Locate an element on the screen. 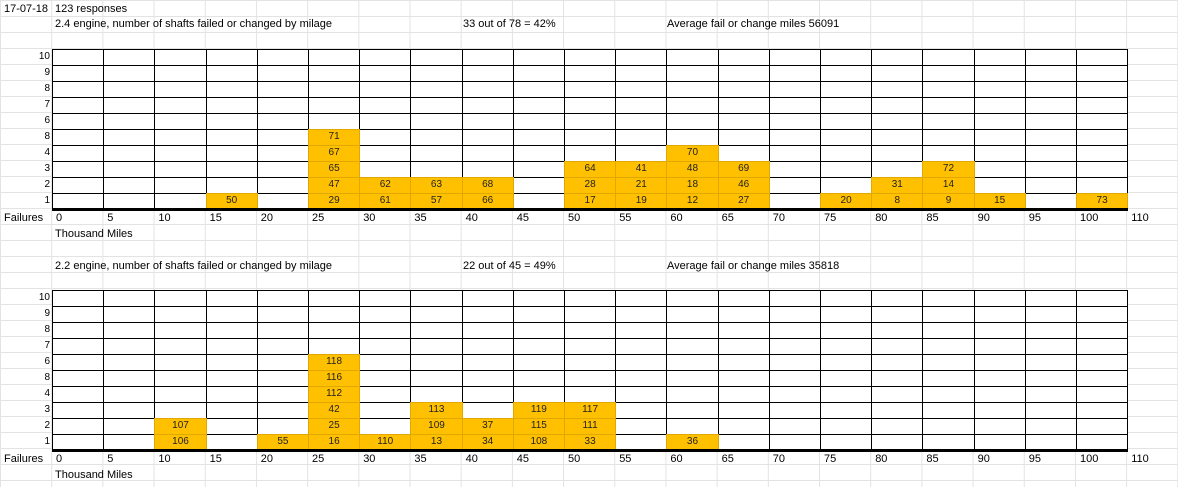 The height and width of the screenshot is (487, 1178). data-cell: 117 is located at coordinates (590, 410).